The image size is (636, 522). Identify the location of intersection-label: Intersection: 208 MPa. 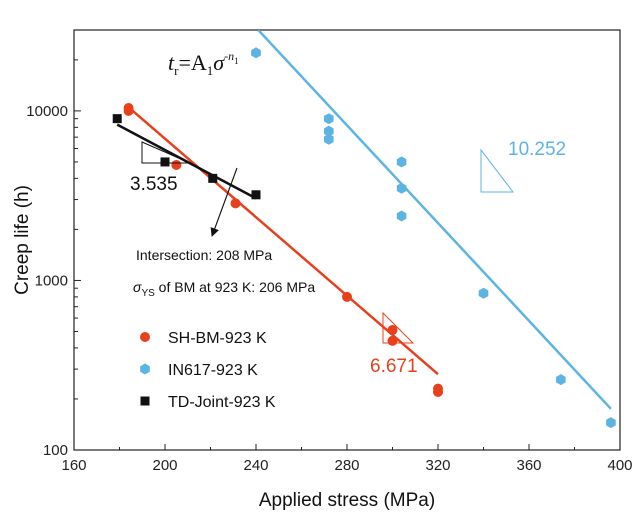
(204, 255).